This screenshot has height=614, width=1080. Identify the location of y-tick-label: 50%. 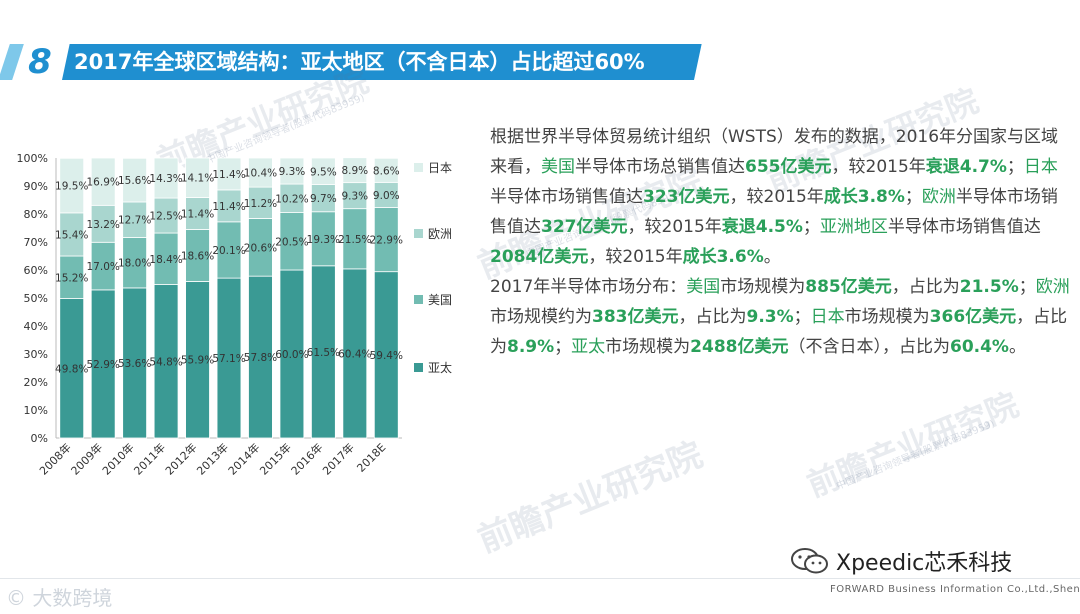
(36, 298).